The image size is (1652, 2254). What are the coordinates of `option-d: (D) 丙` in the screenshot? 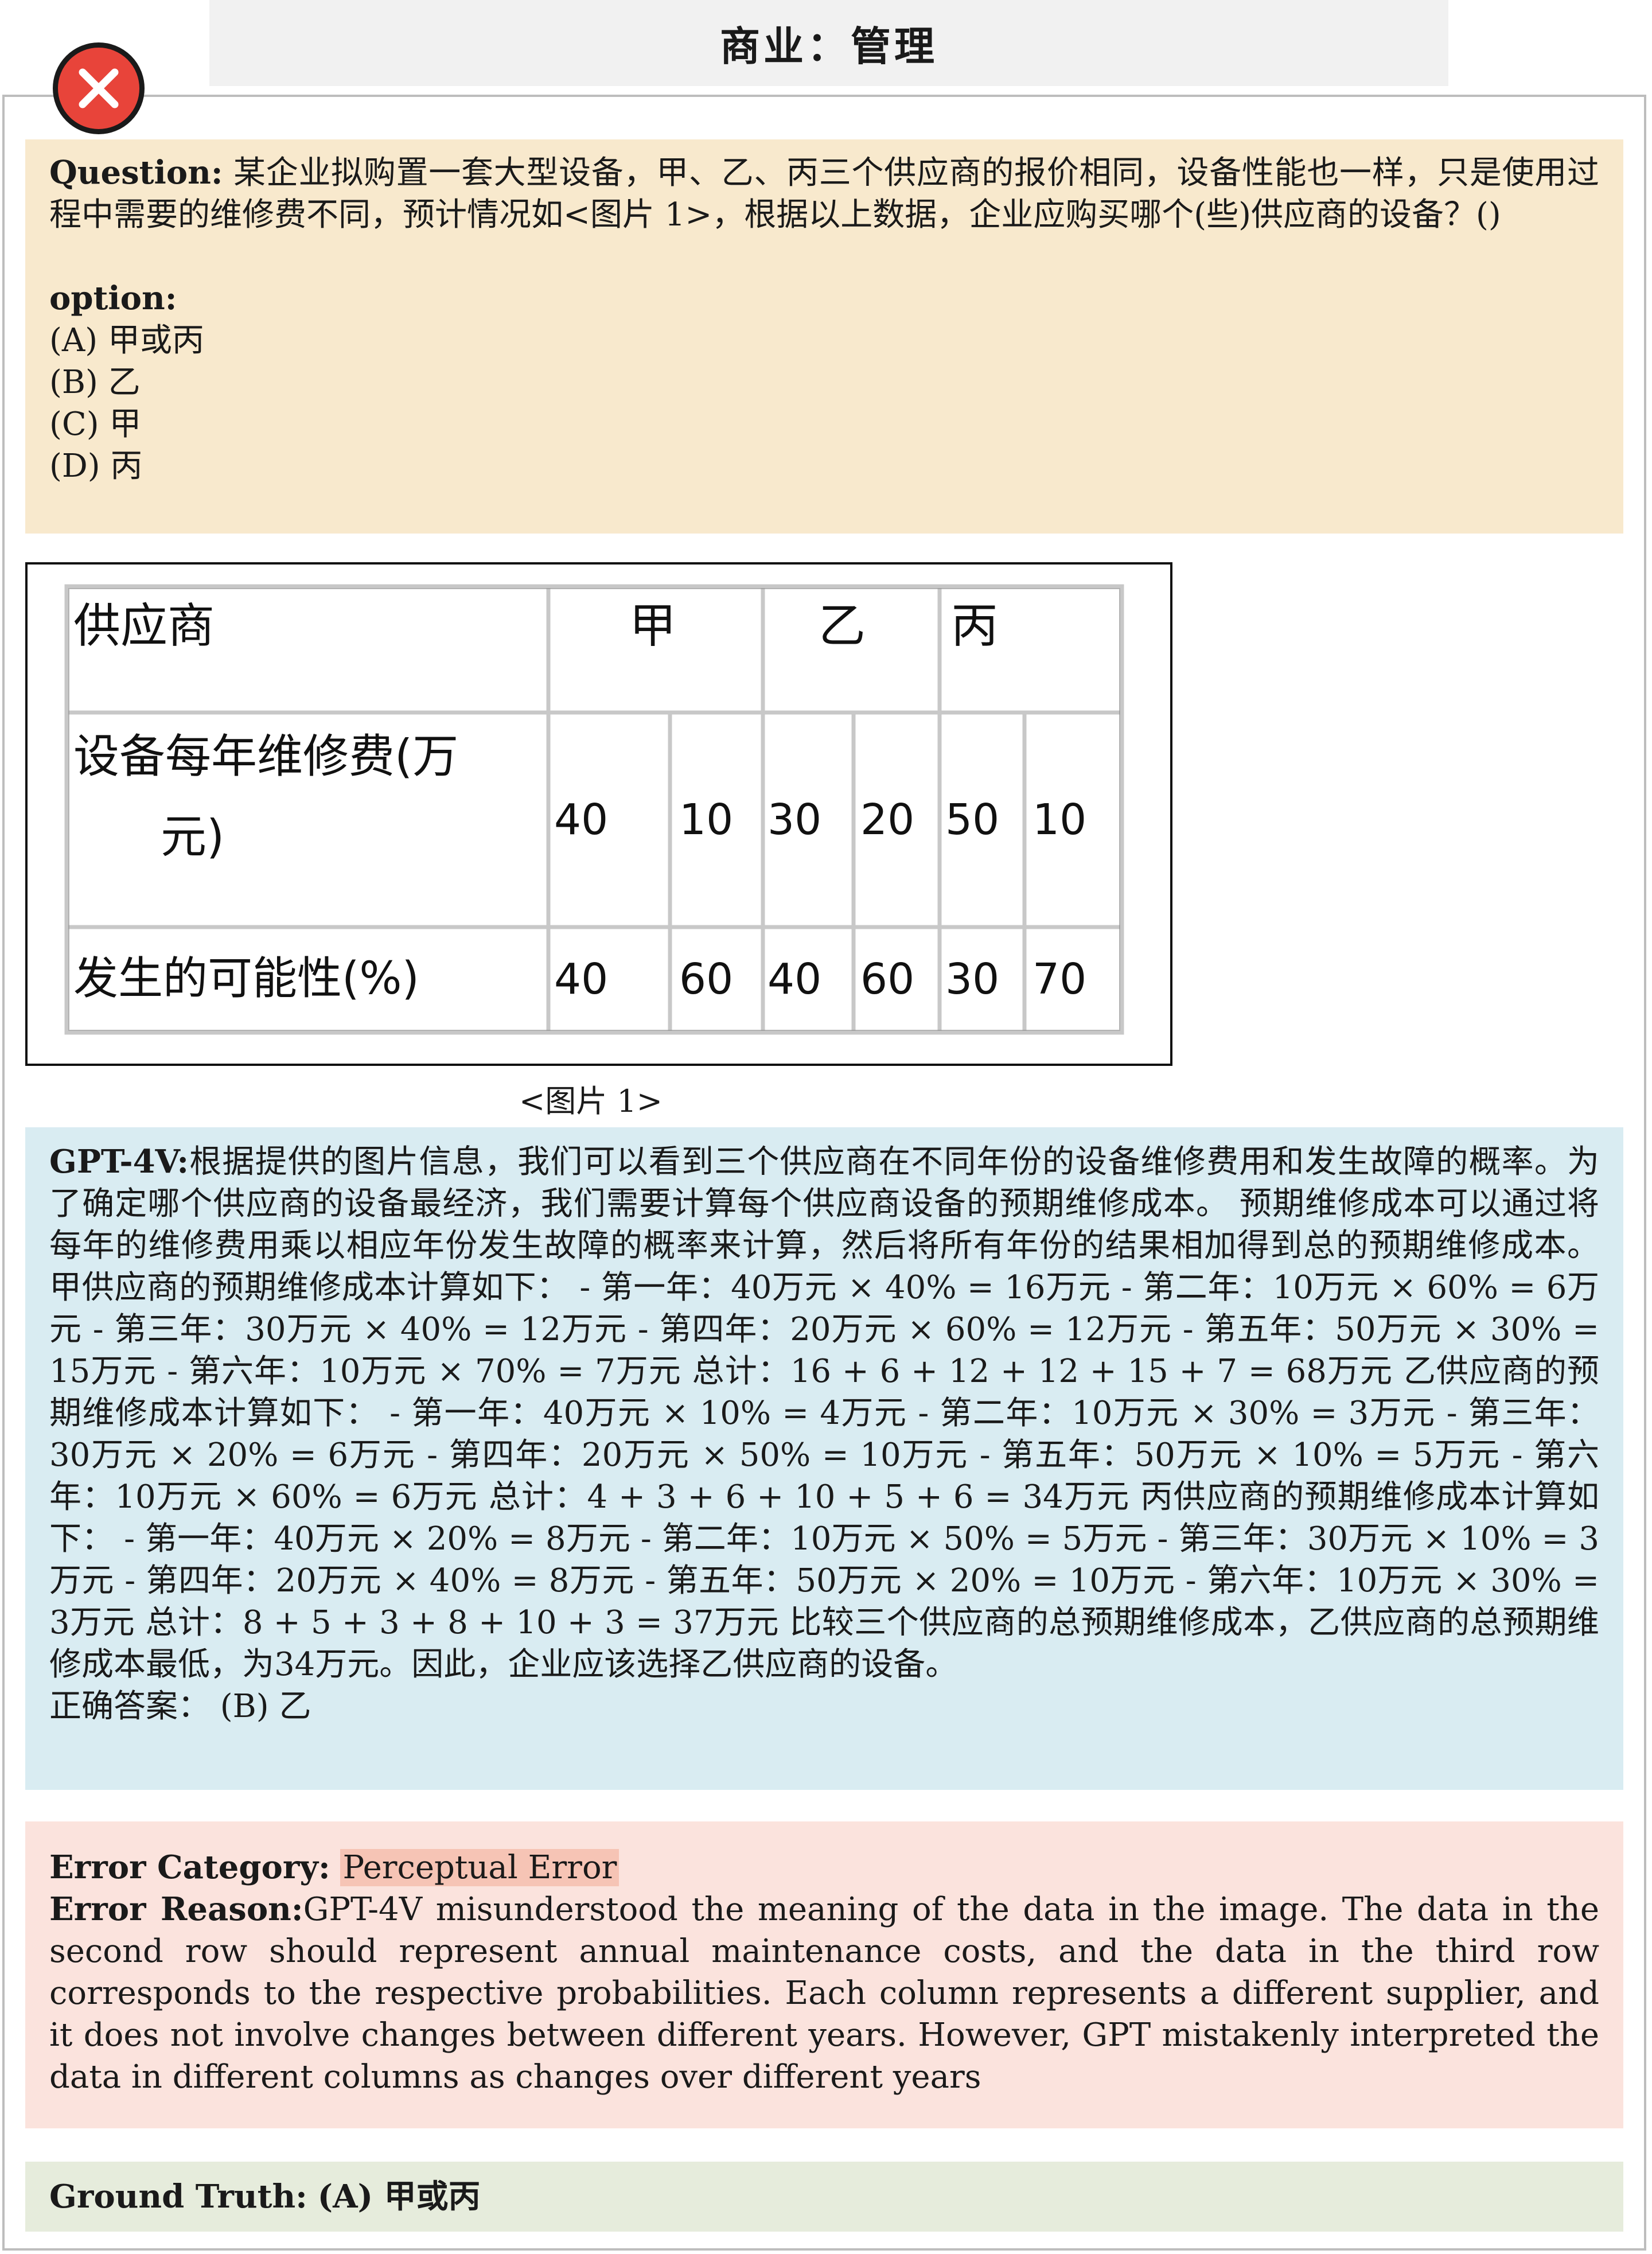 It's located at (96, 466).